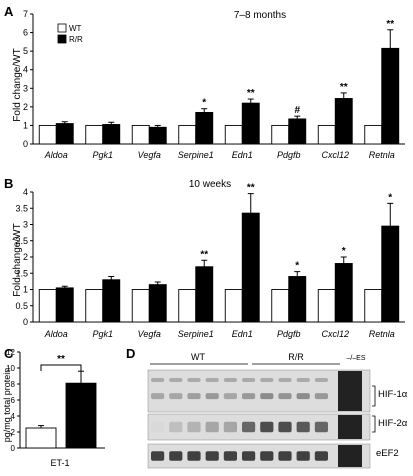 This screenshot has height=476, width=413. I want to click on panel-a-category-label: Aldoa, so click(56, 155).